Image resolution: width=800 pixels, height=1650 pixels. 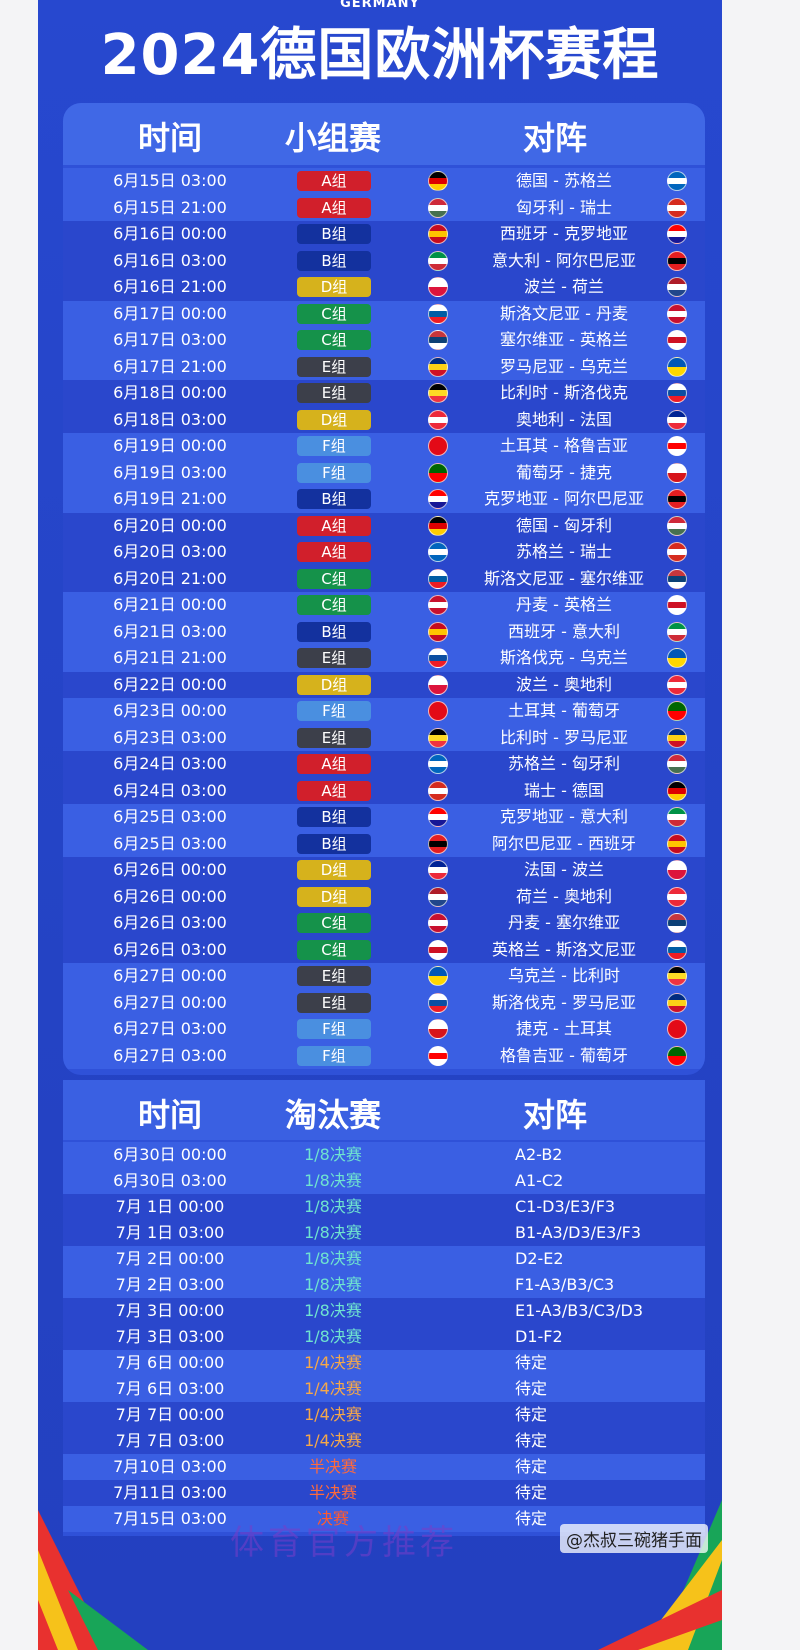 What do you see at coordinates (564, 207) in the screenshot?
I see `match-teams: 匈牙利 - 瑞士` at bounding box center [564, 207].